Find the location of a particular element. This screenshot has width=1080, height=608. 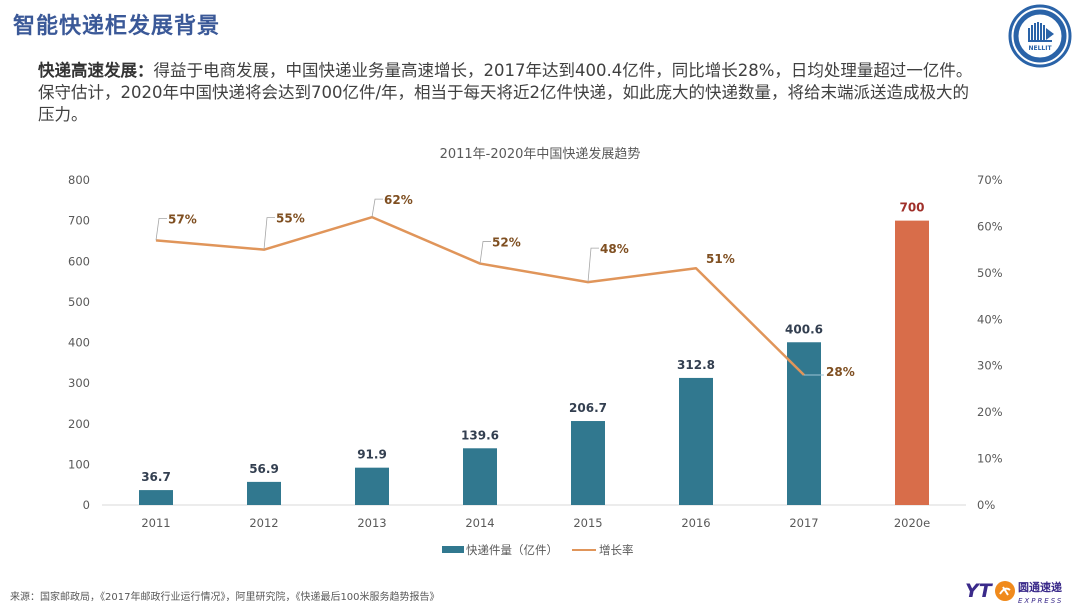

y-tick-label: 400 is located at coordinates (79, 343).